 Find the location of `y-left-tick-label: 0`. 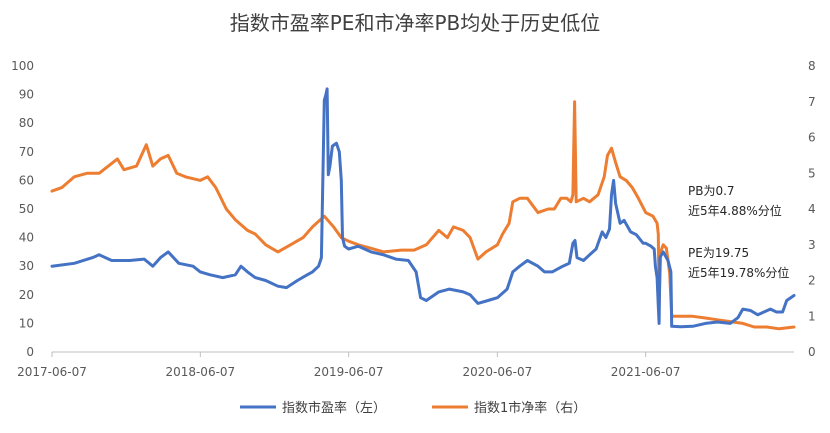

y-left-tick-label: 0 is located at coordinates (30, 352).